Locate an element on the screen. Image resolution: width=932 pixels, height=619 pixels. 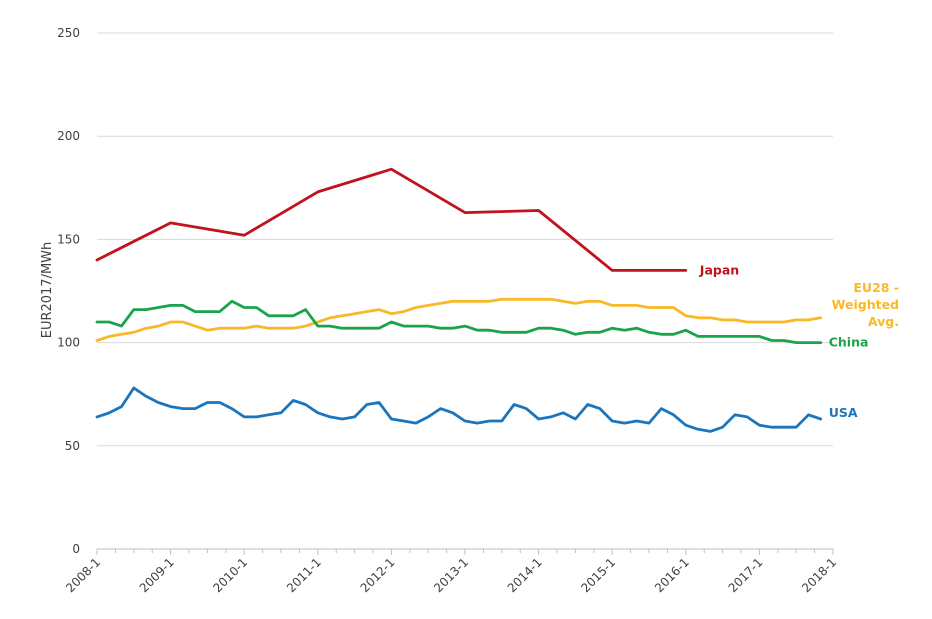
x-tick-label: 2012-1 is located at coordinates (378, 575).